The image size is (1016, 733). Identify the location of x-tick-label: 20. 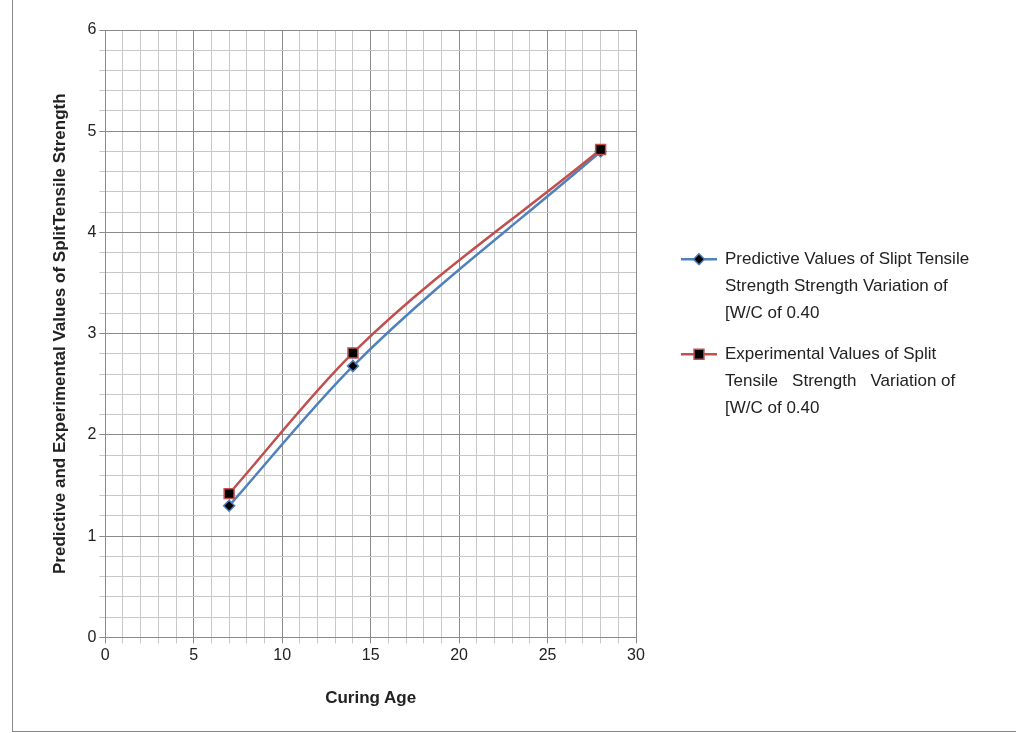
(459, 655).